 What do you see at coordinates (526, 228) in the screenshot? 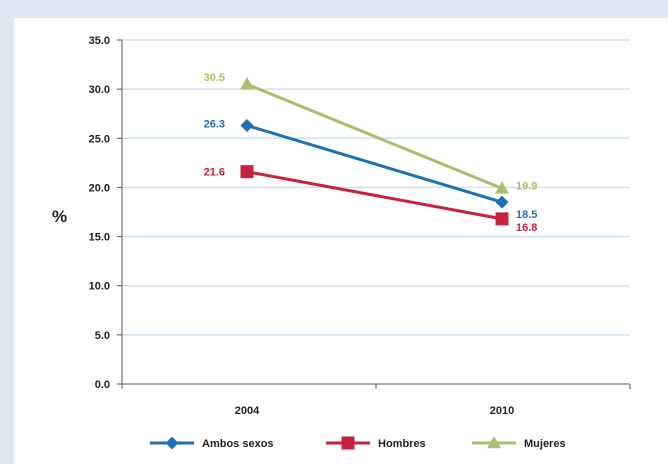
I see `data-label-hombres: 16.8` at bounding box center [526, 228].